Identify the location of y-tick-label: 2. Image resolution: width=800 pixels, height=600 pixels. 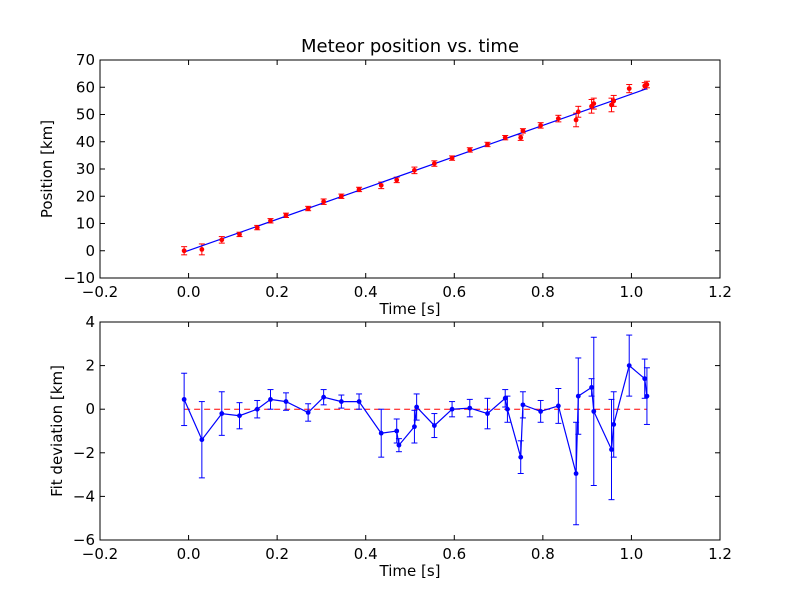
(90, 366).